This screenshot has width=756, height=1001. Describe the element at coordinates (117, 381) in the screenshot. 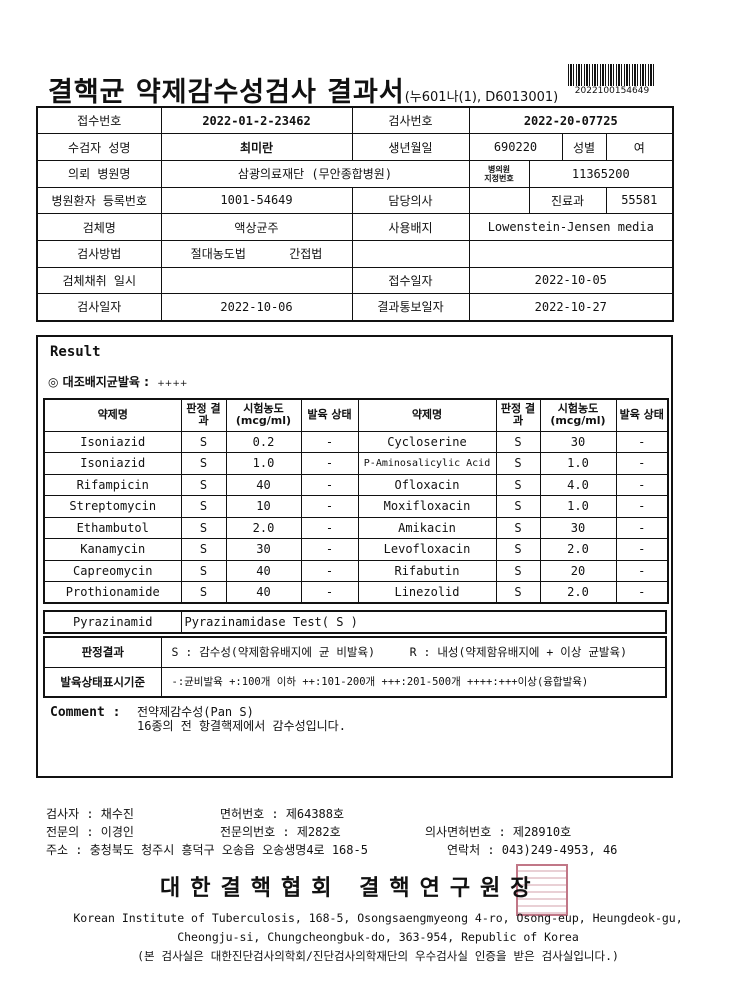

I see `control-growth: ◎ 대조배지균발육 : ++++` at that location.